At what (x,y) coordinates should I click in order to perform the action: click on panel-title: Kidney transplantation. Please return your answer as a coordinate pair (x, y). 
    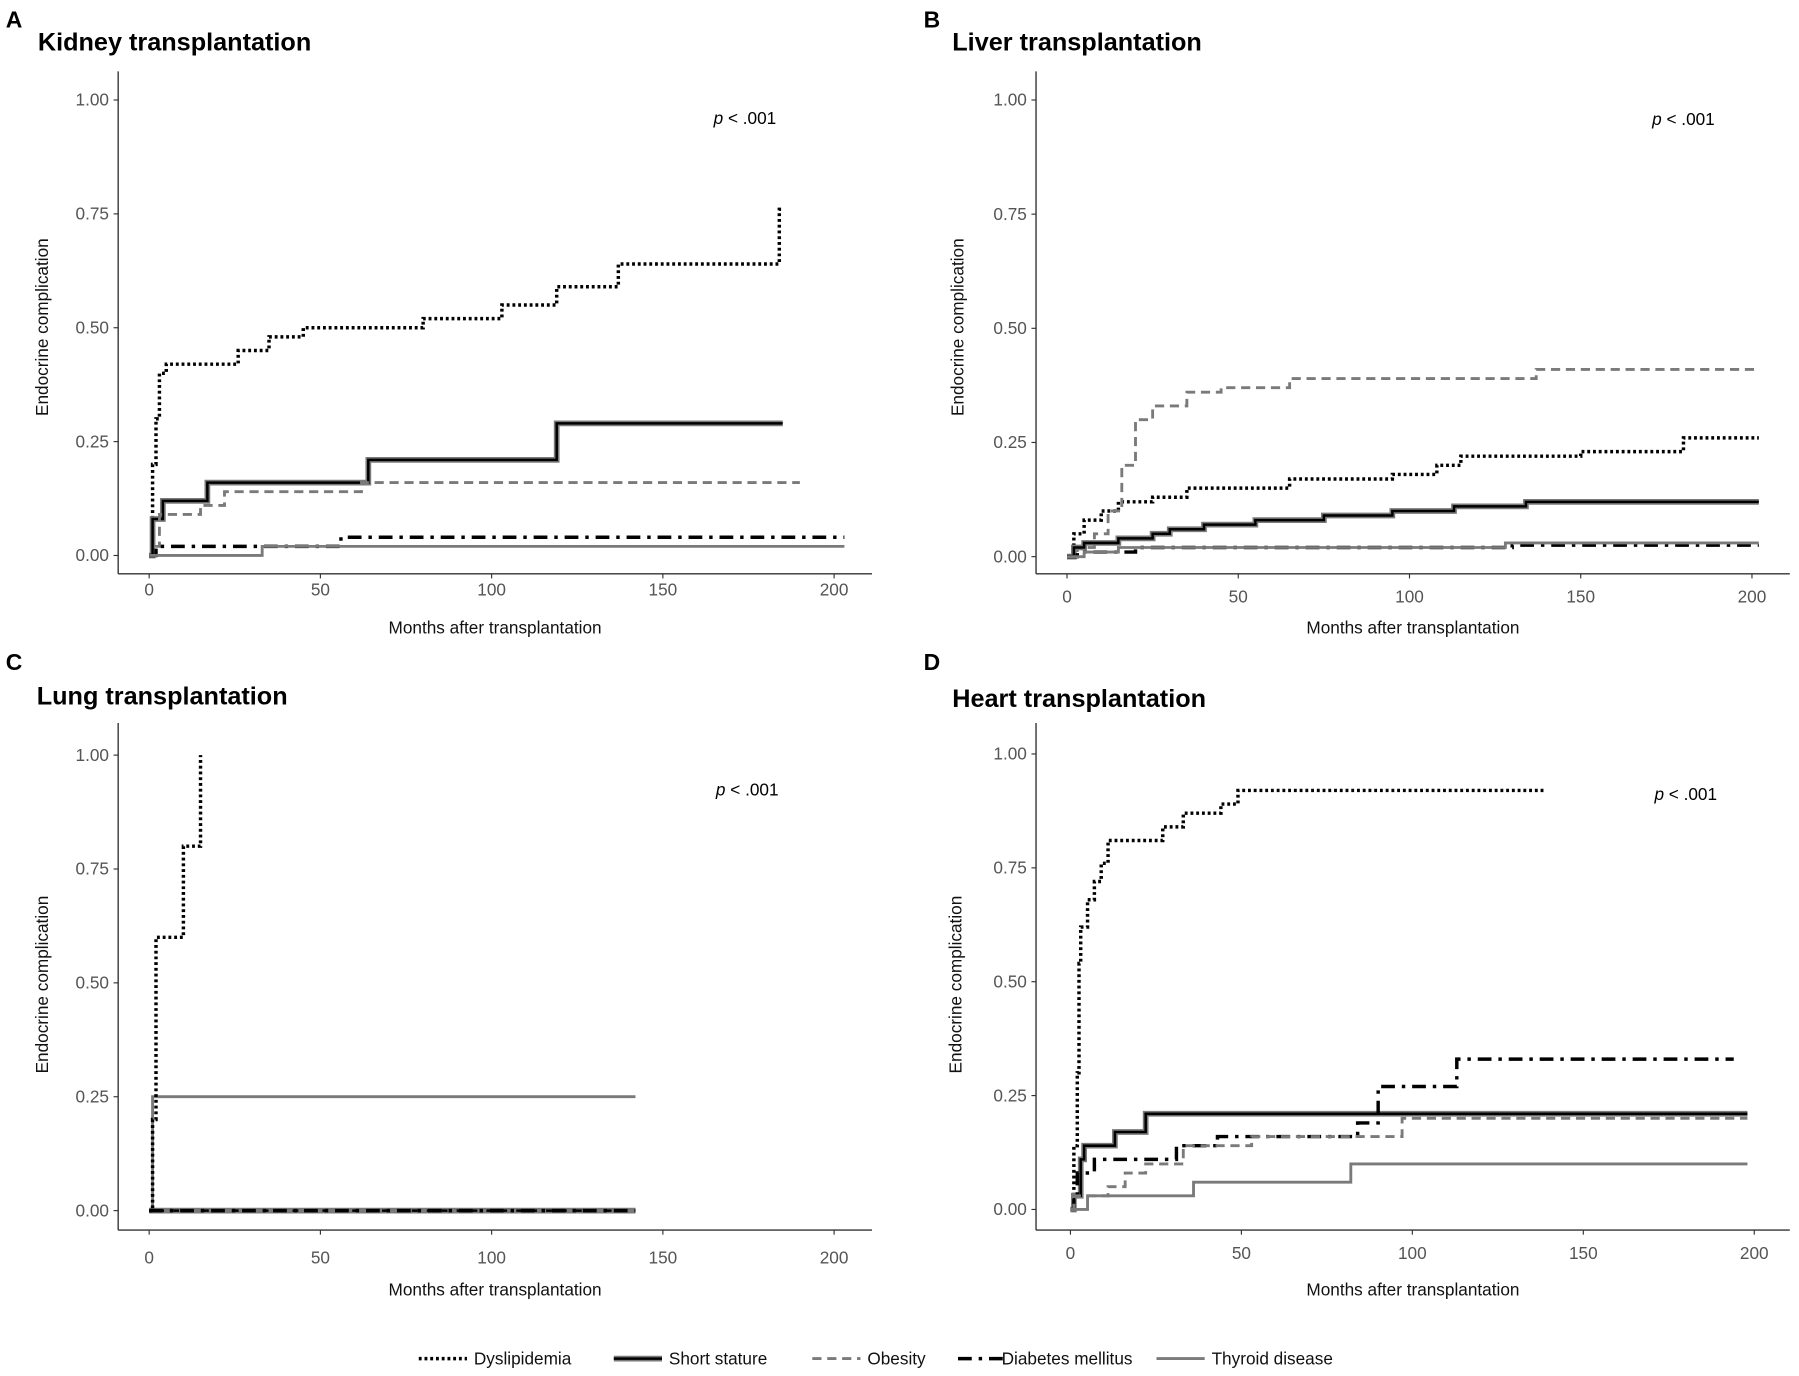
    Looking at the image, I should click on (174, 43).